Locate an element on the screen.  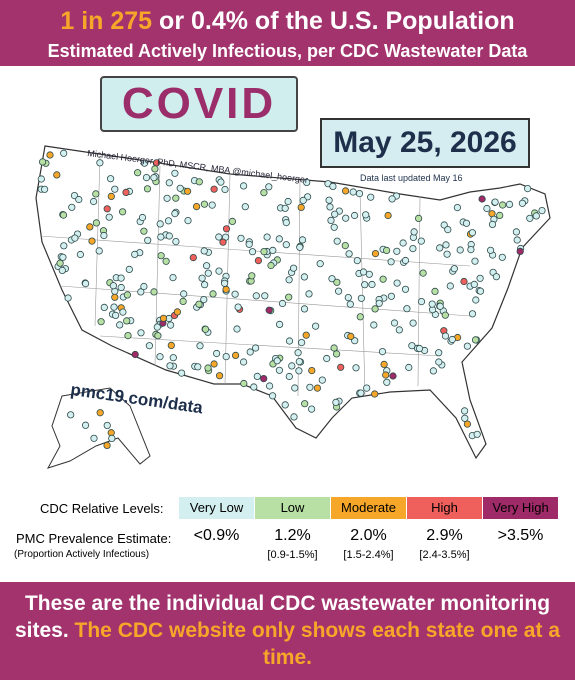
level-range: [1.5-2.4%] is located at coordinates (368, 555).